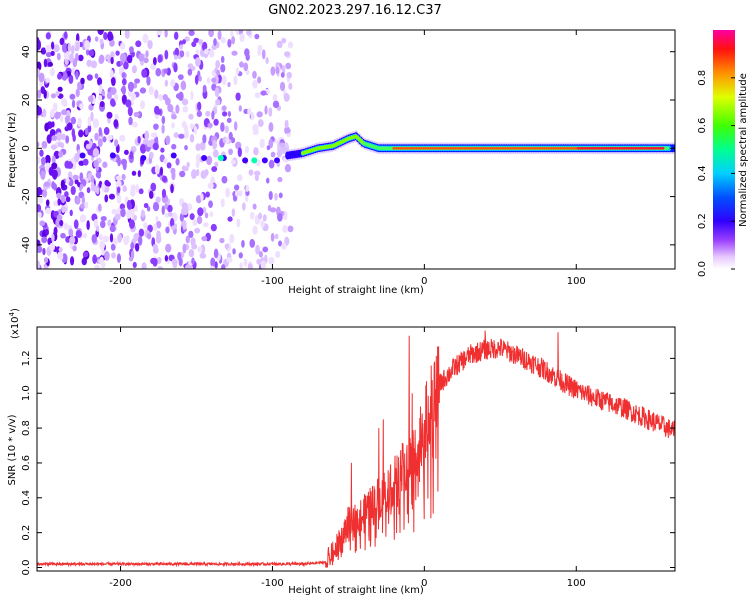  Describe the element at coordinates (26, 463) in the screenshot. I see `y-tick-label: 0.6` at that location.